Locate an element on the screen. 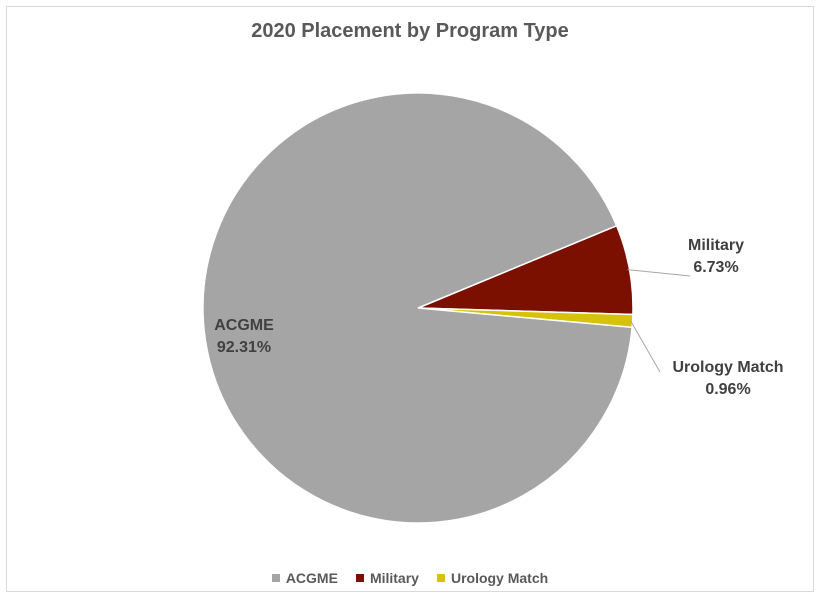 Image resolution: width=820 pixels, height=598 pixels. data-label-value-military: 6.73% is located at coordinates (715, 267).